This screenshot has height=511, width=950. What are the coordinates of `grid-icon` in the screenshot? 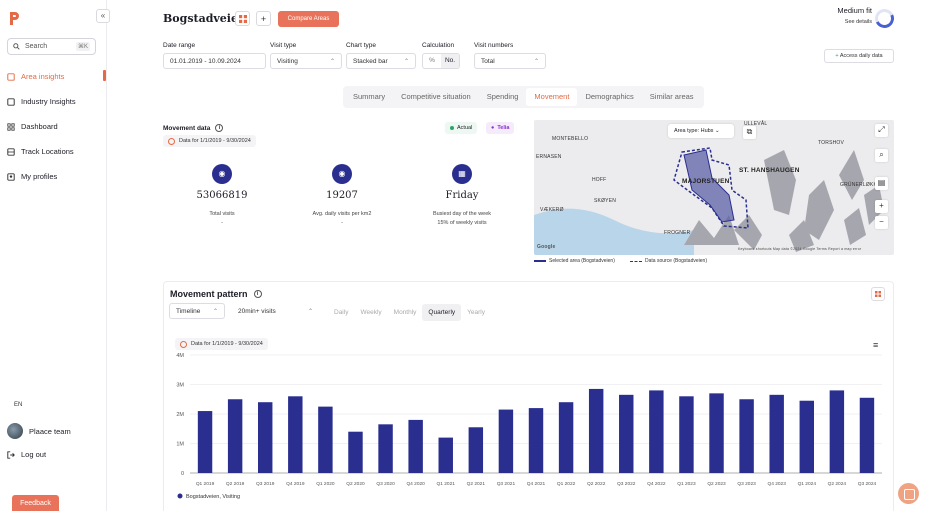 It's located at (878, 294).